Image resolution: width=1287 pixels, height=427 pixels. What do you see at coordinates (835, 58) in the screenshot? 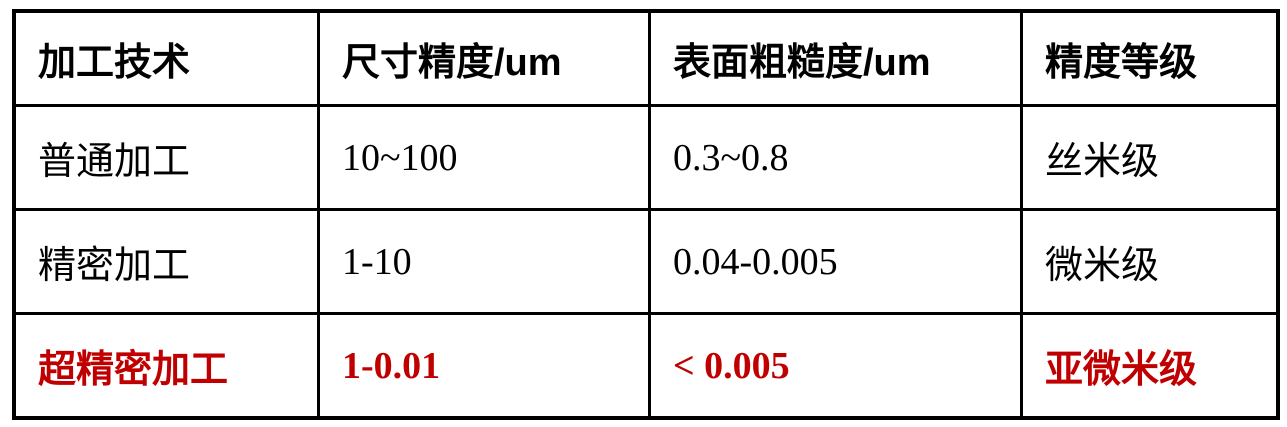
I see `header-surface-roughness: 表面粗糙度/um` at bounding box center [835, 58].